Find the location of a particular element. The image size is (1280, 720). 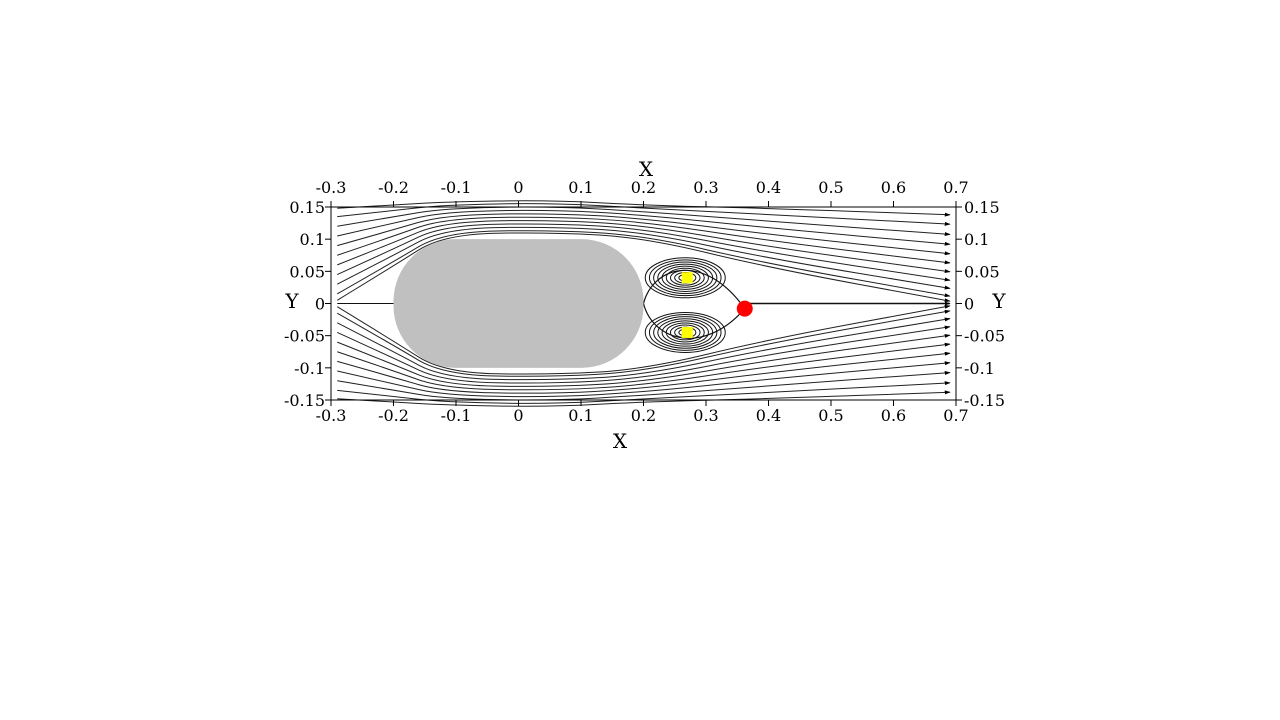

y-tick-label-right: 0.15 is located at coordinates (982, 207).